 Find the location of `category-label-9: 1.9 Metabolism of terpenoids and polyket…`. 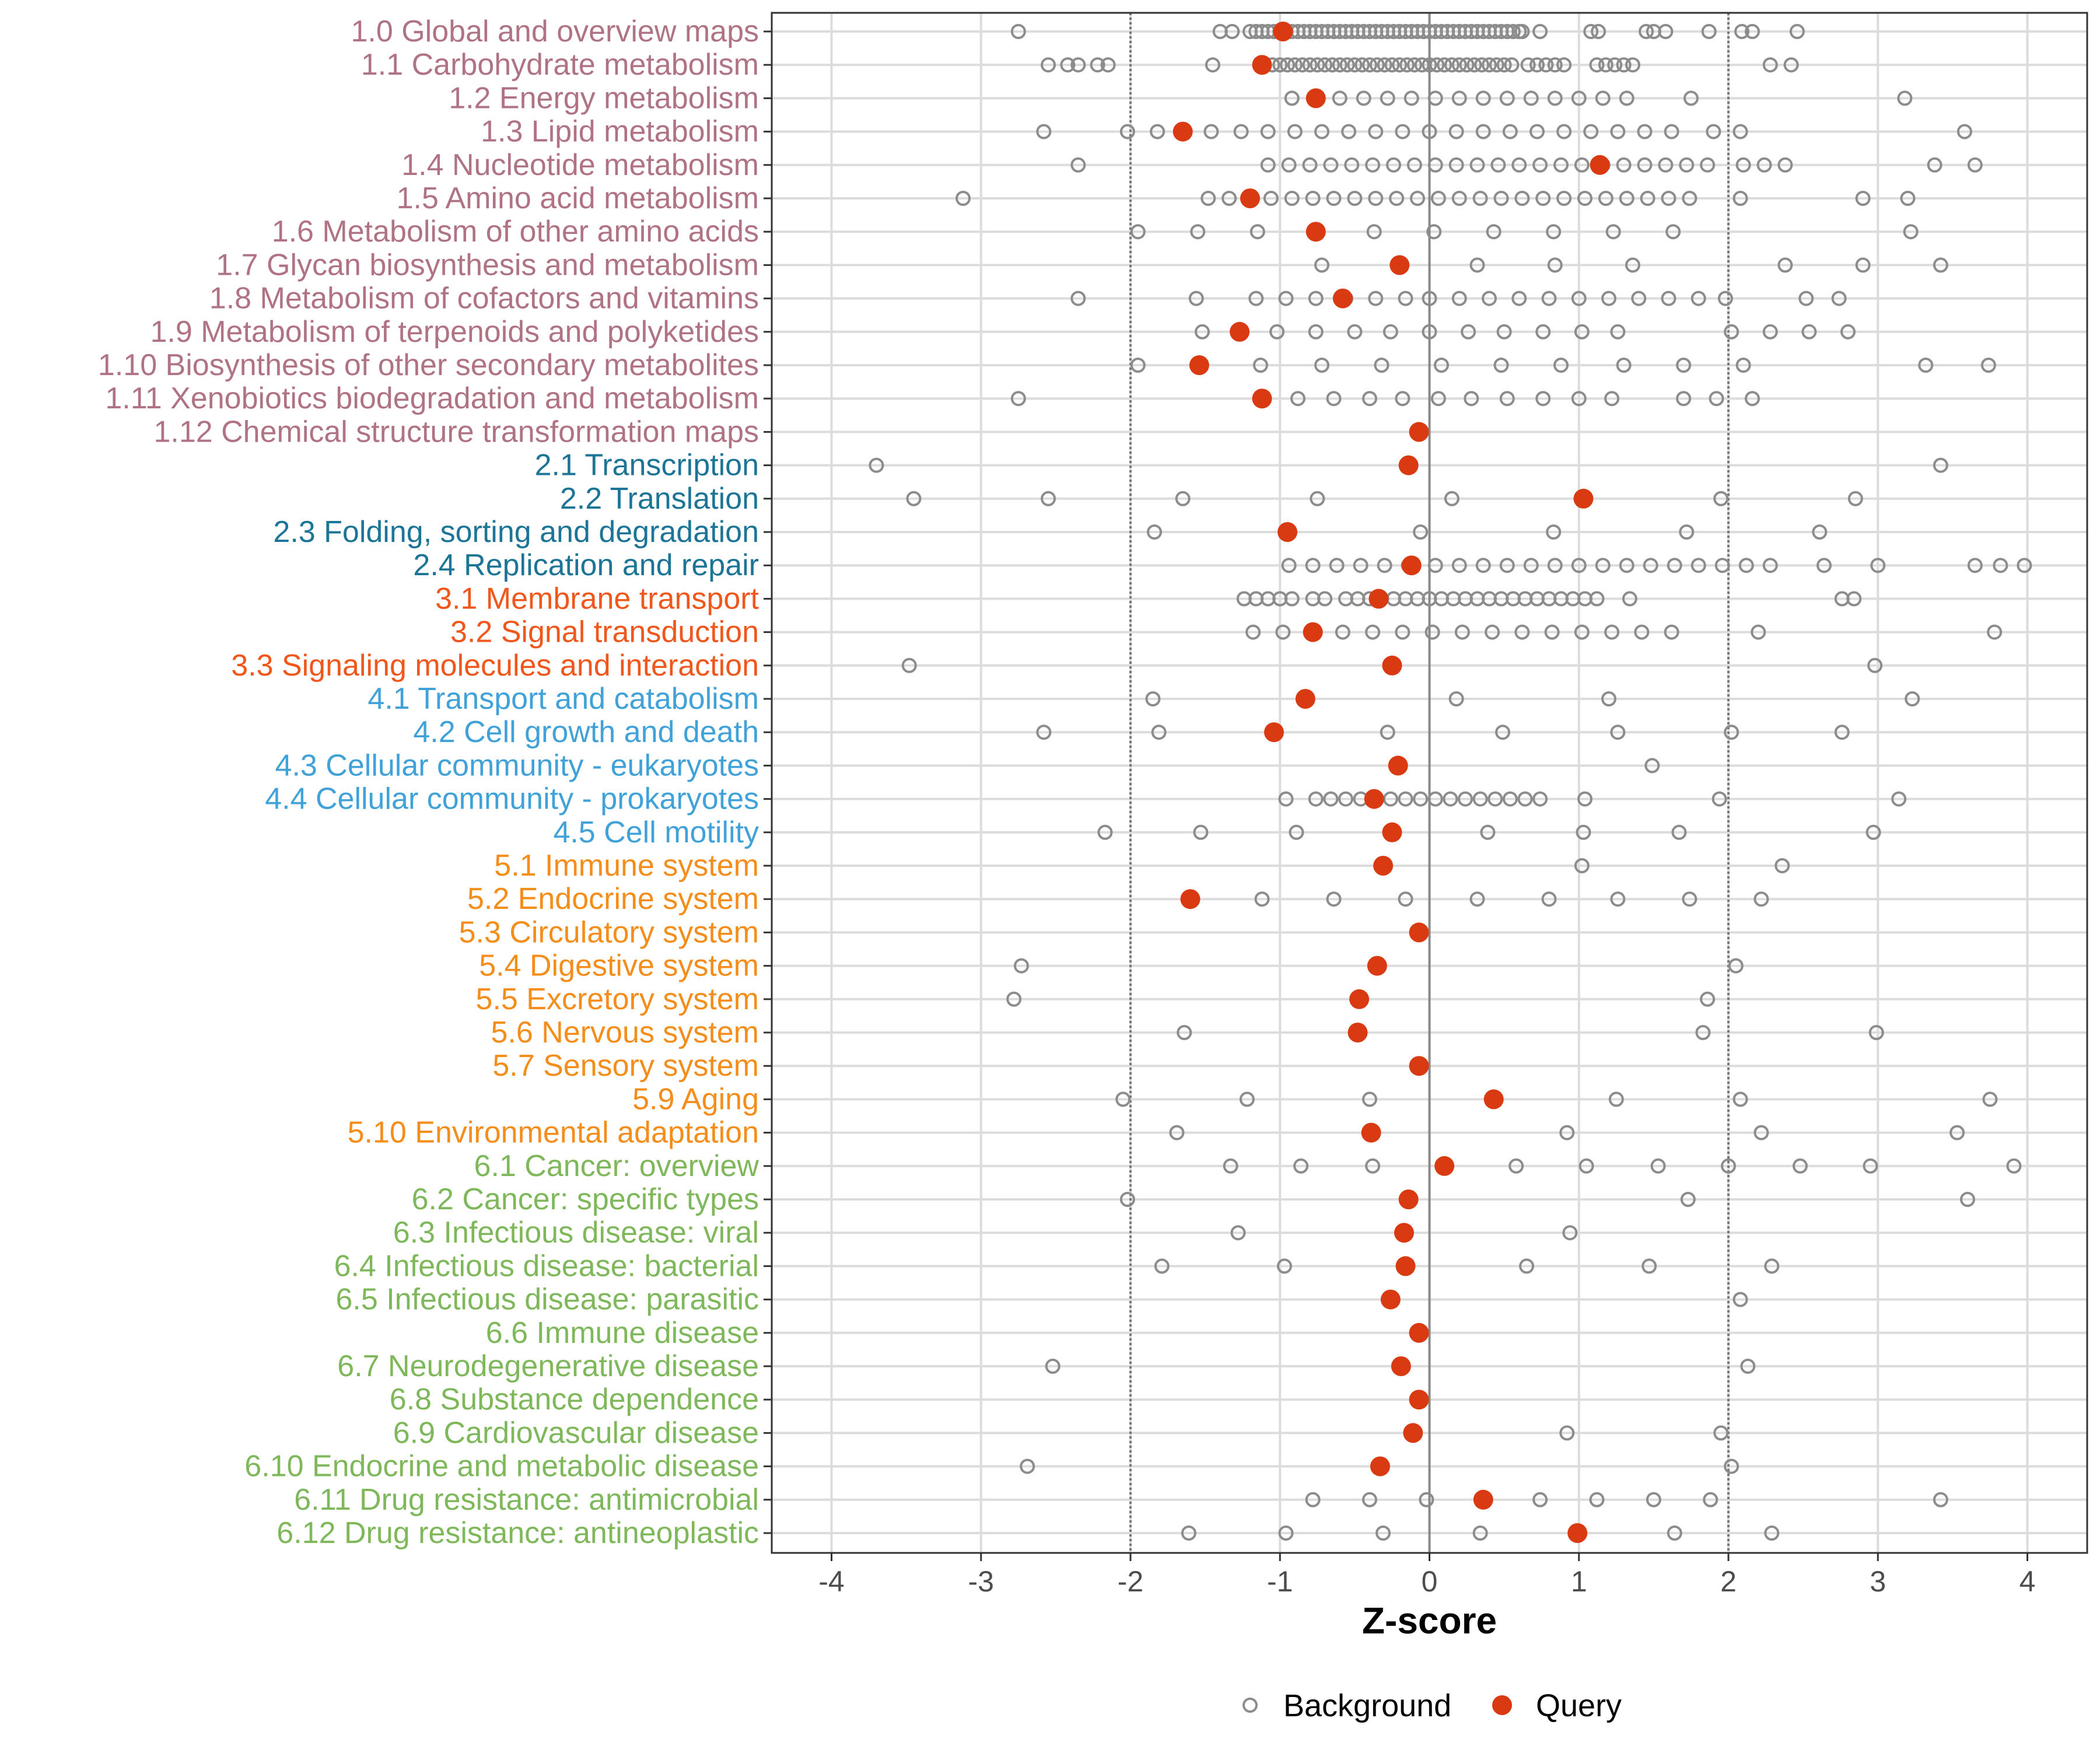

category-label-9: 1.9 Metabolism of terpenoids and polyket… is located at coordinates (454, 332).